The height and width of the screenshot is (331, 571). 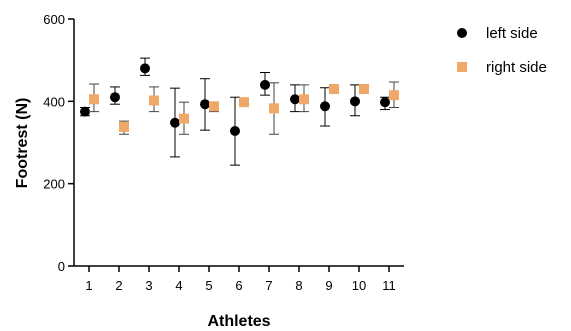 What do you see at coordinates (268, 285) in the screenshot?
I see `x-tick-label: 7` at bounding box center [268, 285].